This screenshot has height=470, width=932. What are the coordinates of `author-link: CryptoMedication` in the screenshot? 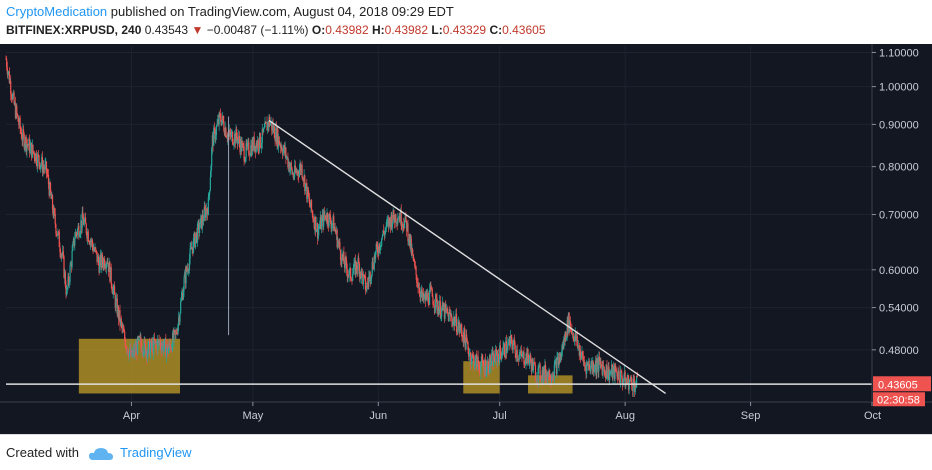 It's located at (57, 11).